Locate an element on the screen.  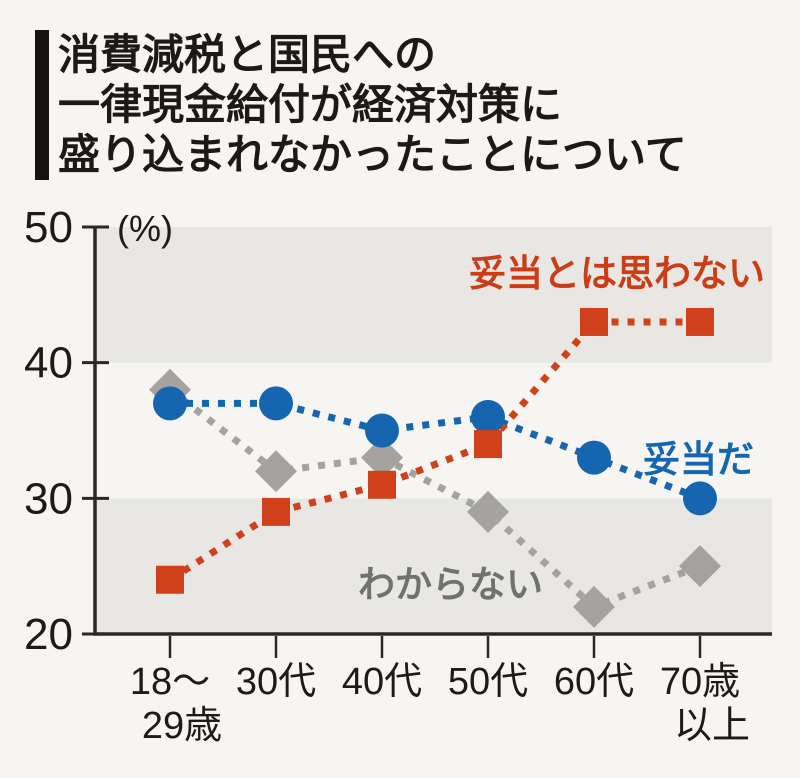
series-line-appropriate is located at coordinates (436, 450).